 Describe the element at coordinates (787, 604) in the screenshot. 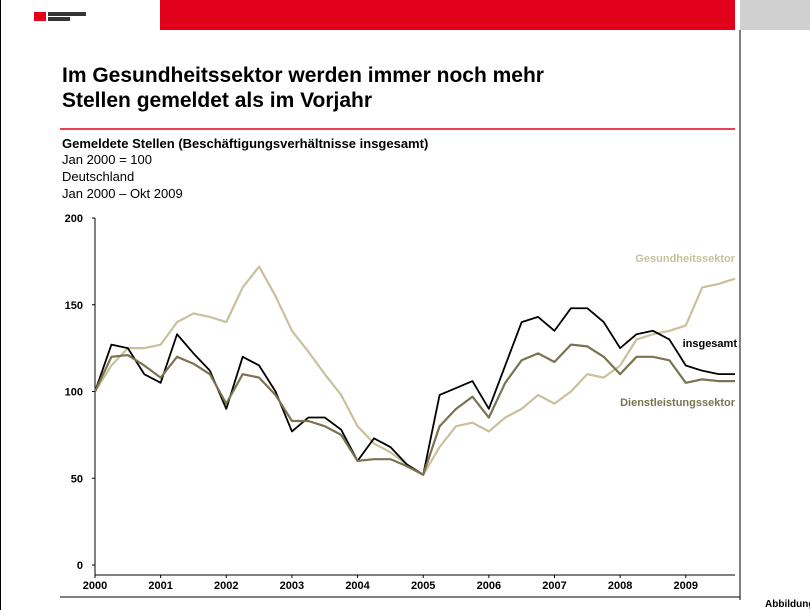

I see `footer: Abbildung` at that location.